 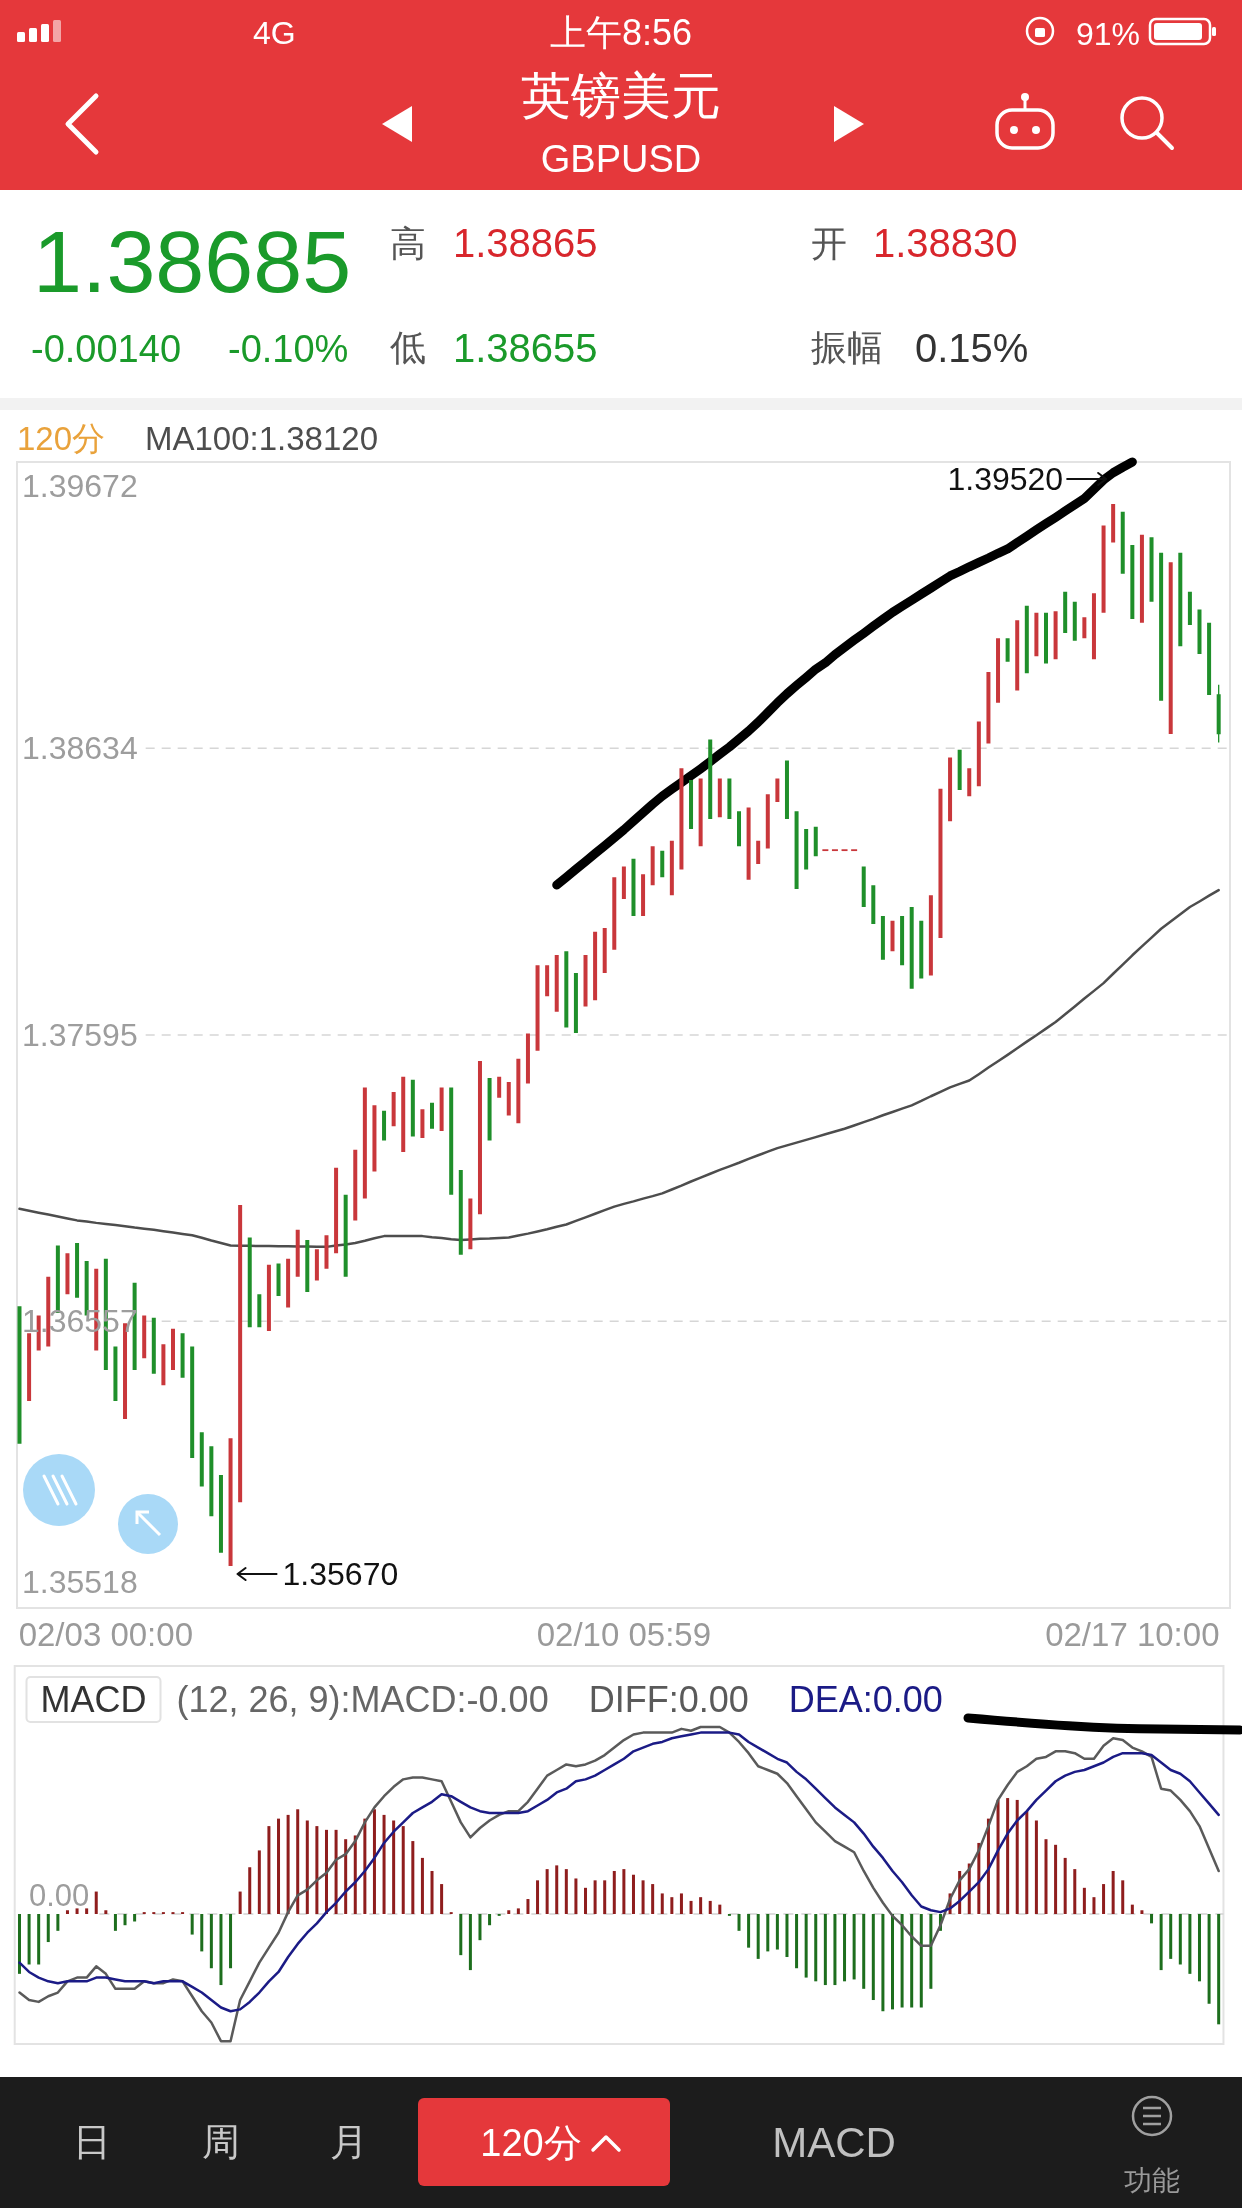 What do you see at coordinates (106, 1634) in the screenshot?
I see `x-tick-label: 02/03 00:00` at bounding box center [106, 1634].